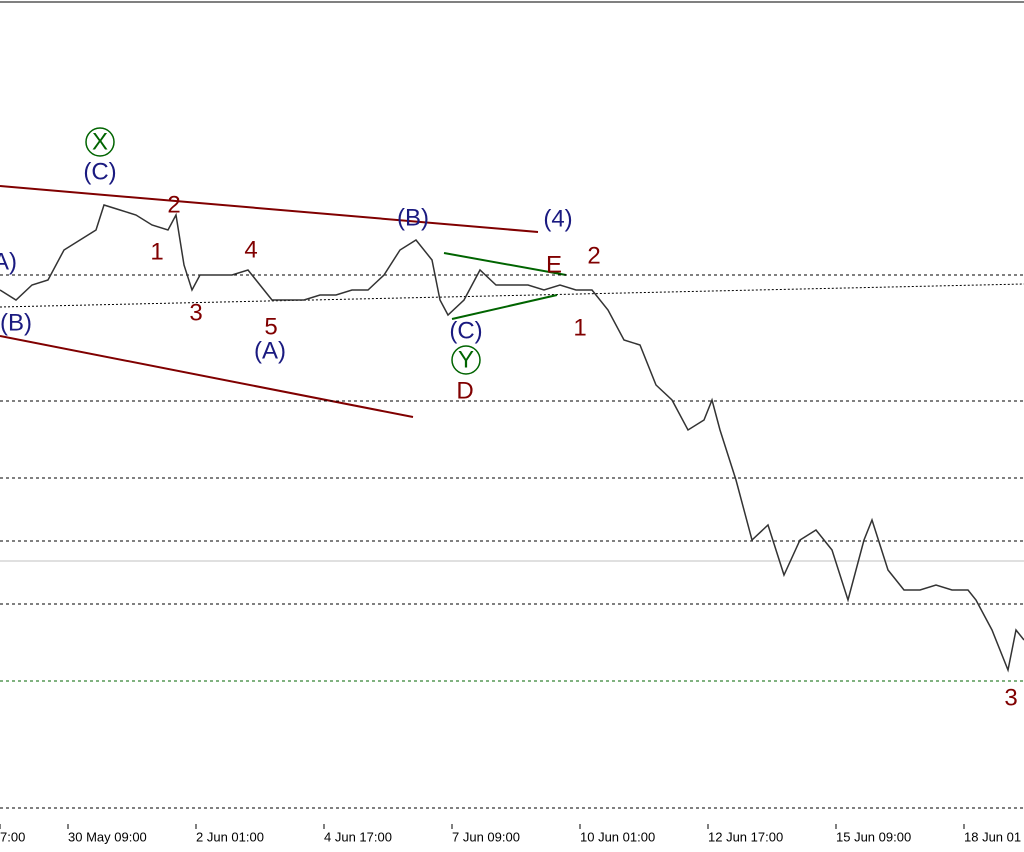  What do you see at coordinates (250, 249) in the screenshot?
I see `wave-label: 4` at bounding box center [250, 249].